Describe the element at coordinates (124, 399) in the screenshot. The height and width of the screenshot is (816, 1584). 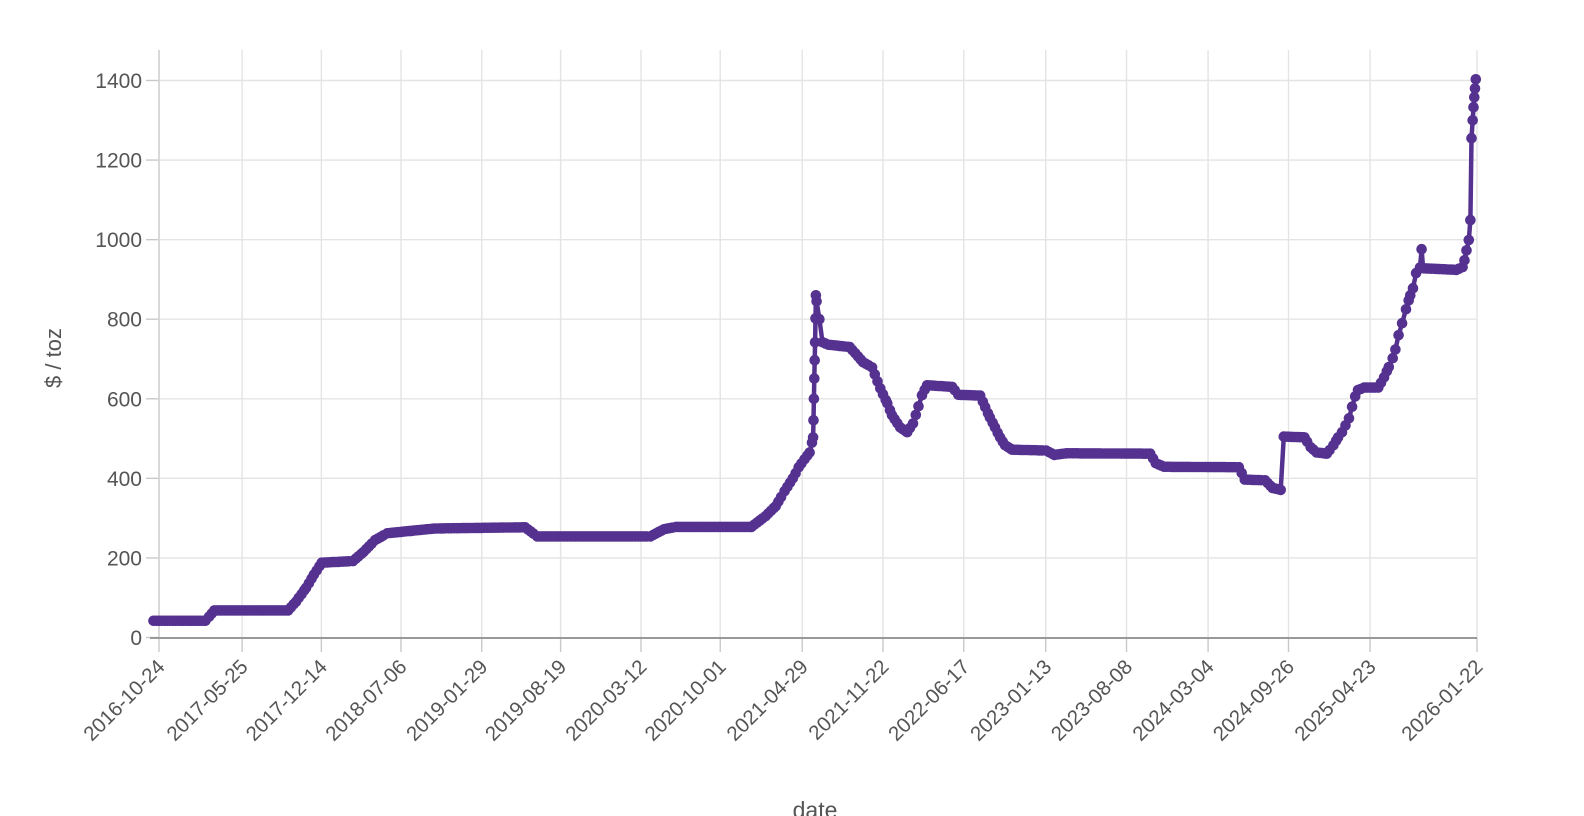
I see `y-tick-label: 600` at that location.